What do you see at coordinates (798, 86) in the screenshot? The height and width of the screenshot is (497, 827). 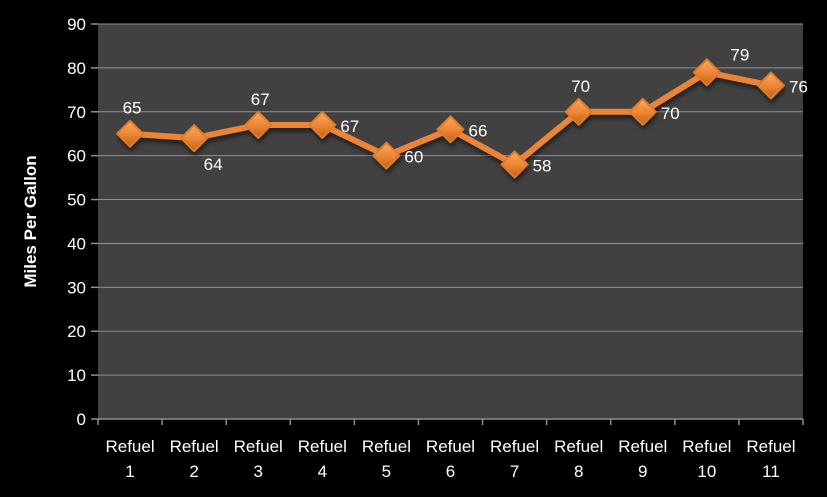 I see `data-label: 76` at bounding box center [798, 86].